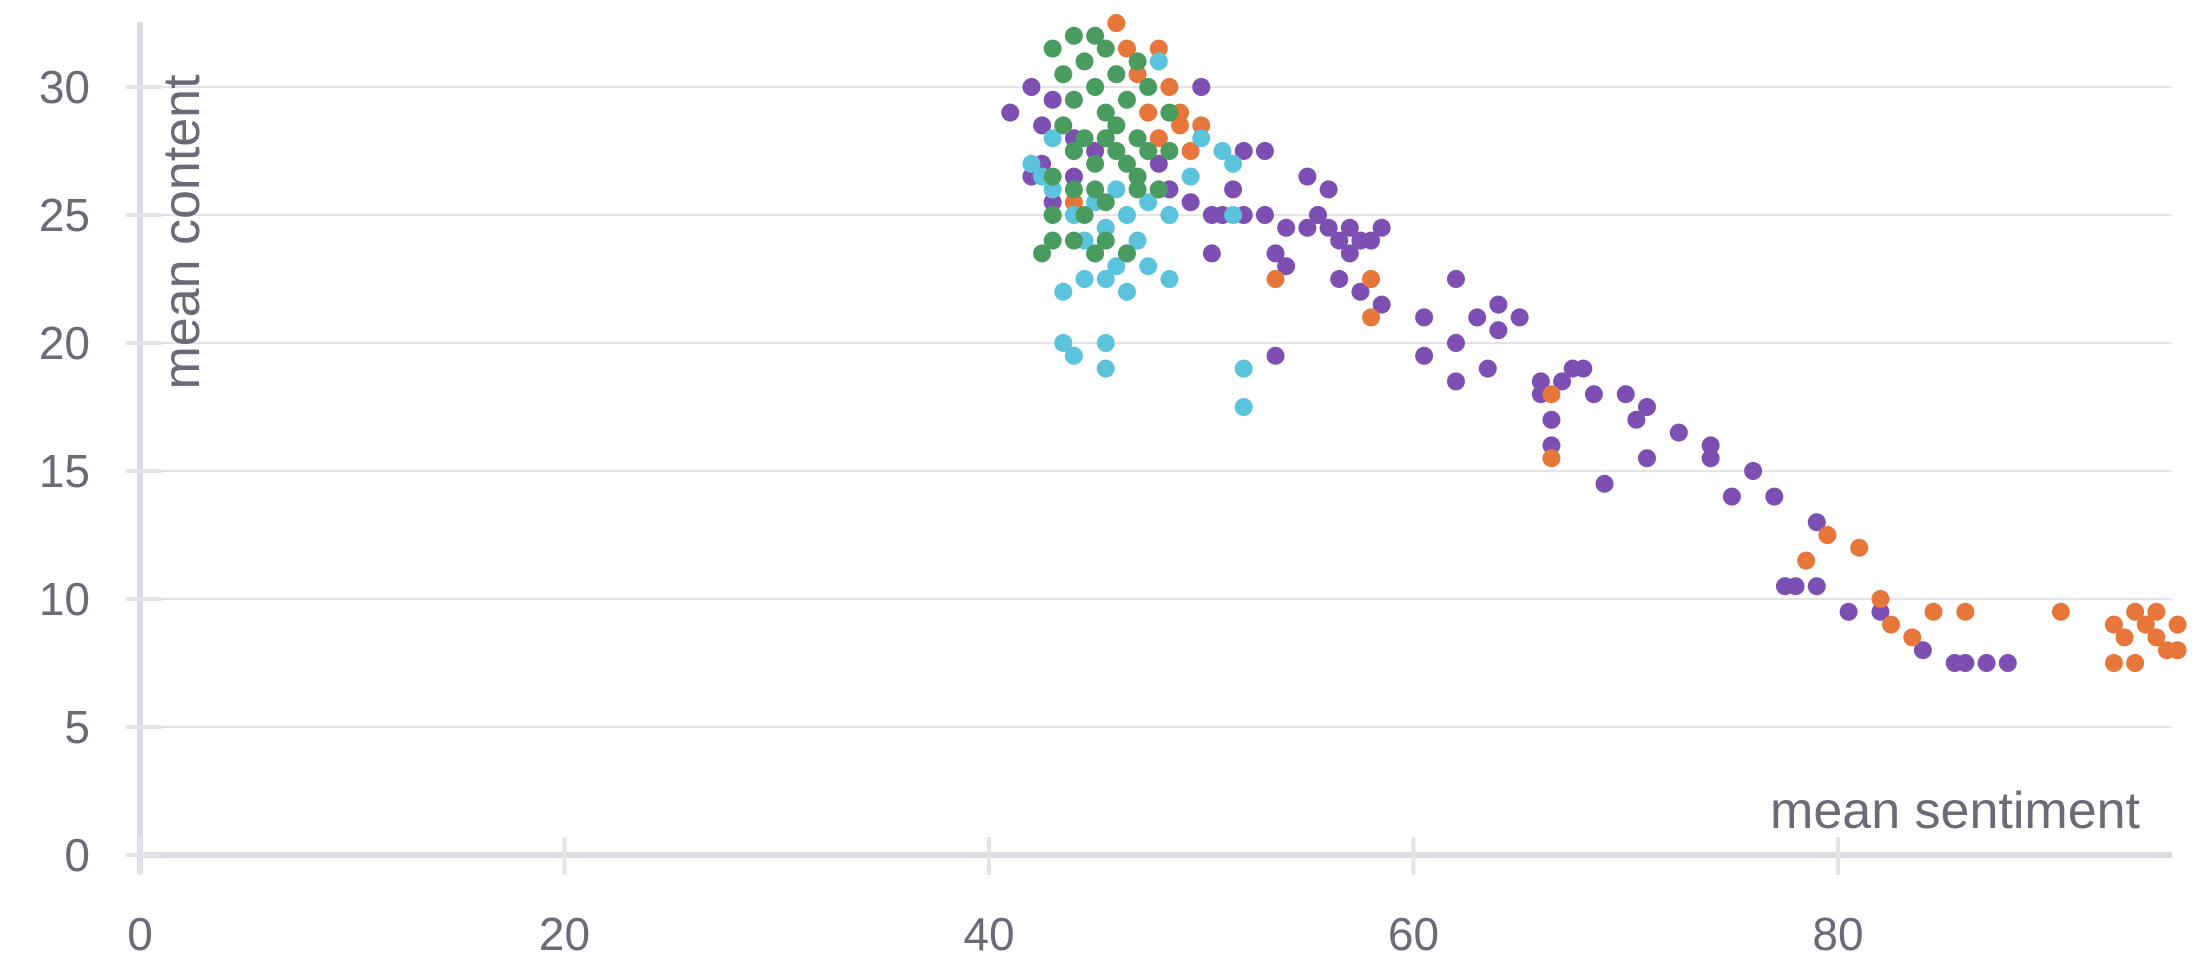 The image size is (2201, 962). Describe the element at coordinates (64, 87) in the screenshot. I see `y-tick-label: 30` at that location.